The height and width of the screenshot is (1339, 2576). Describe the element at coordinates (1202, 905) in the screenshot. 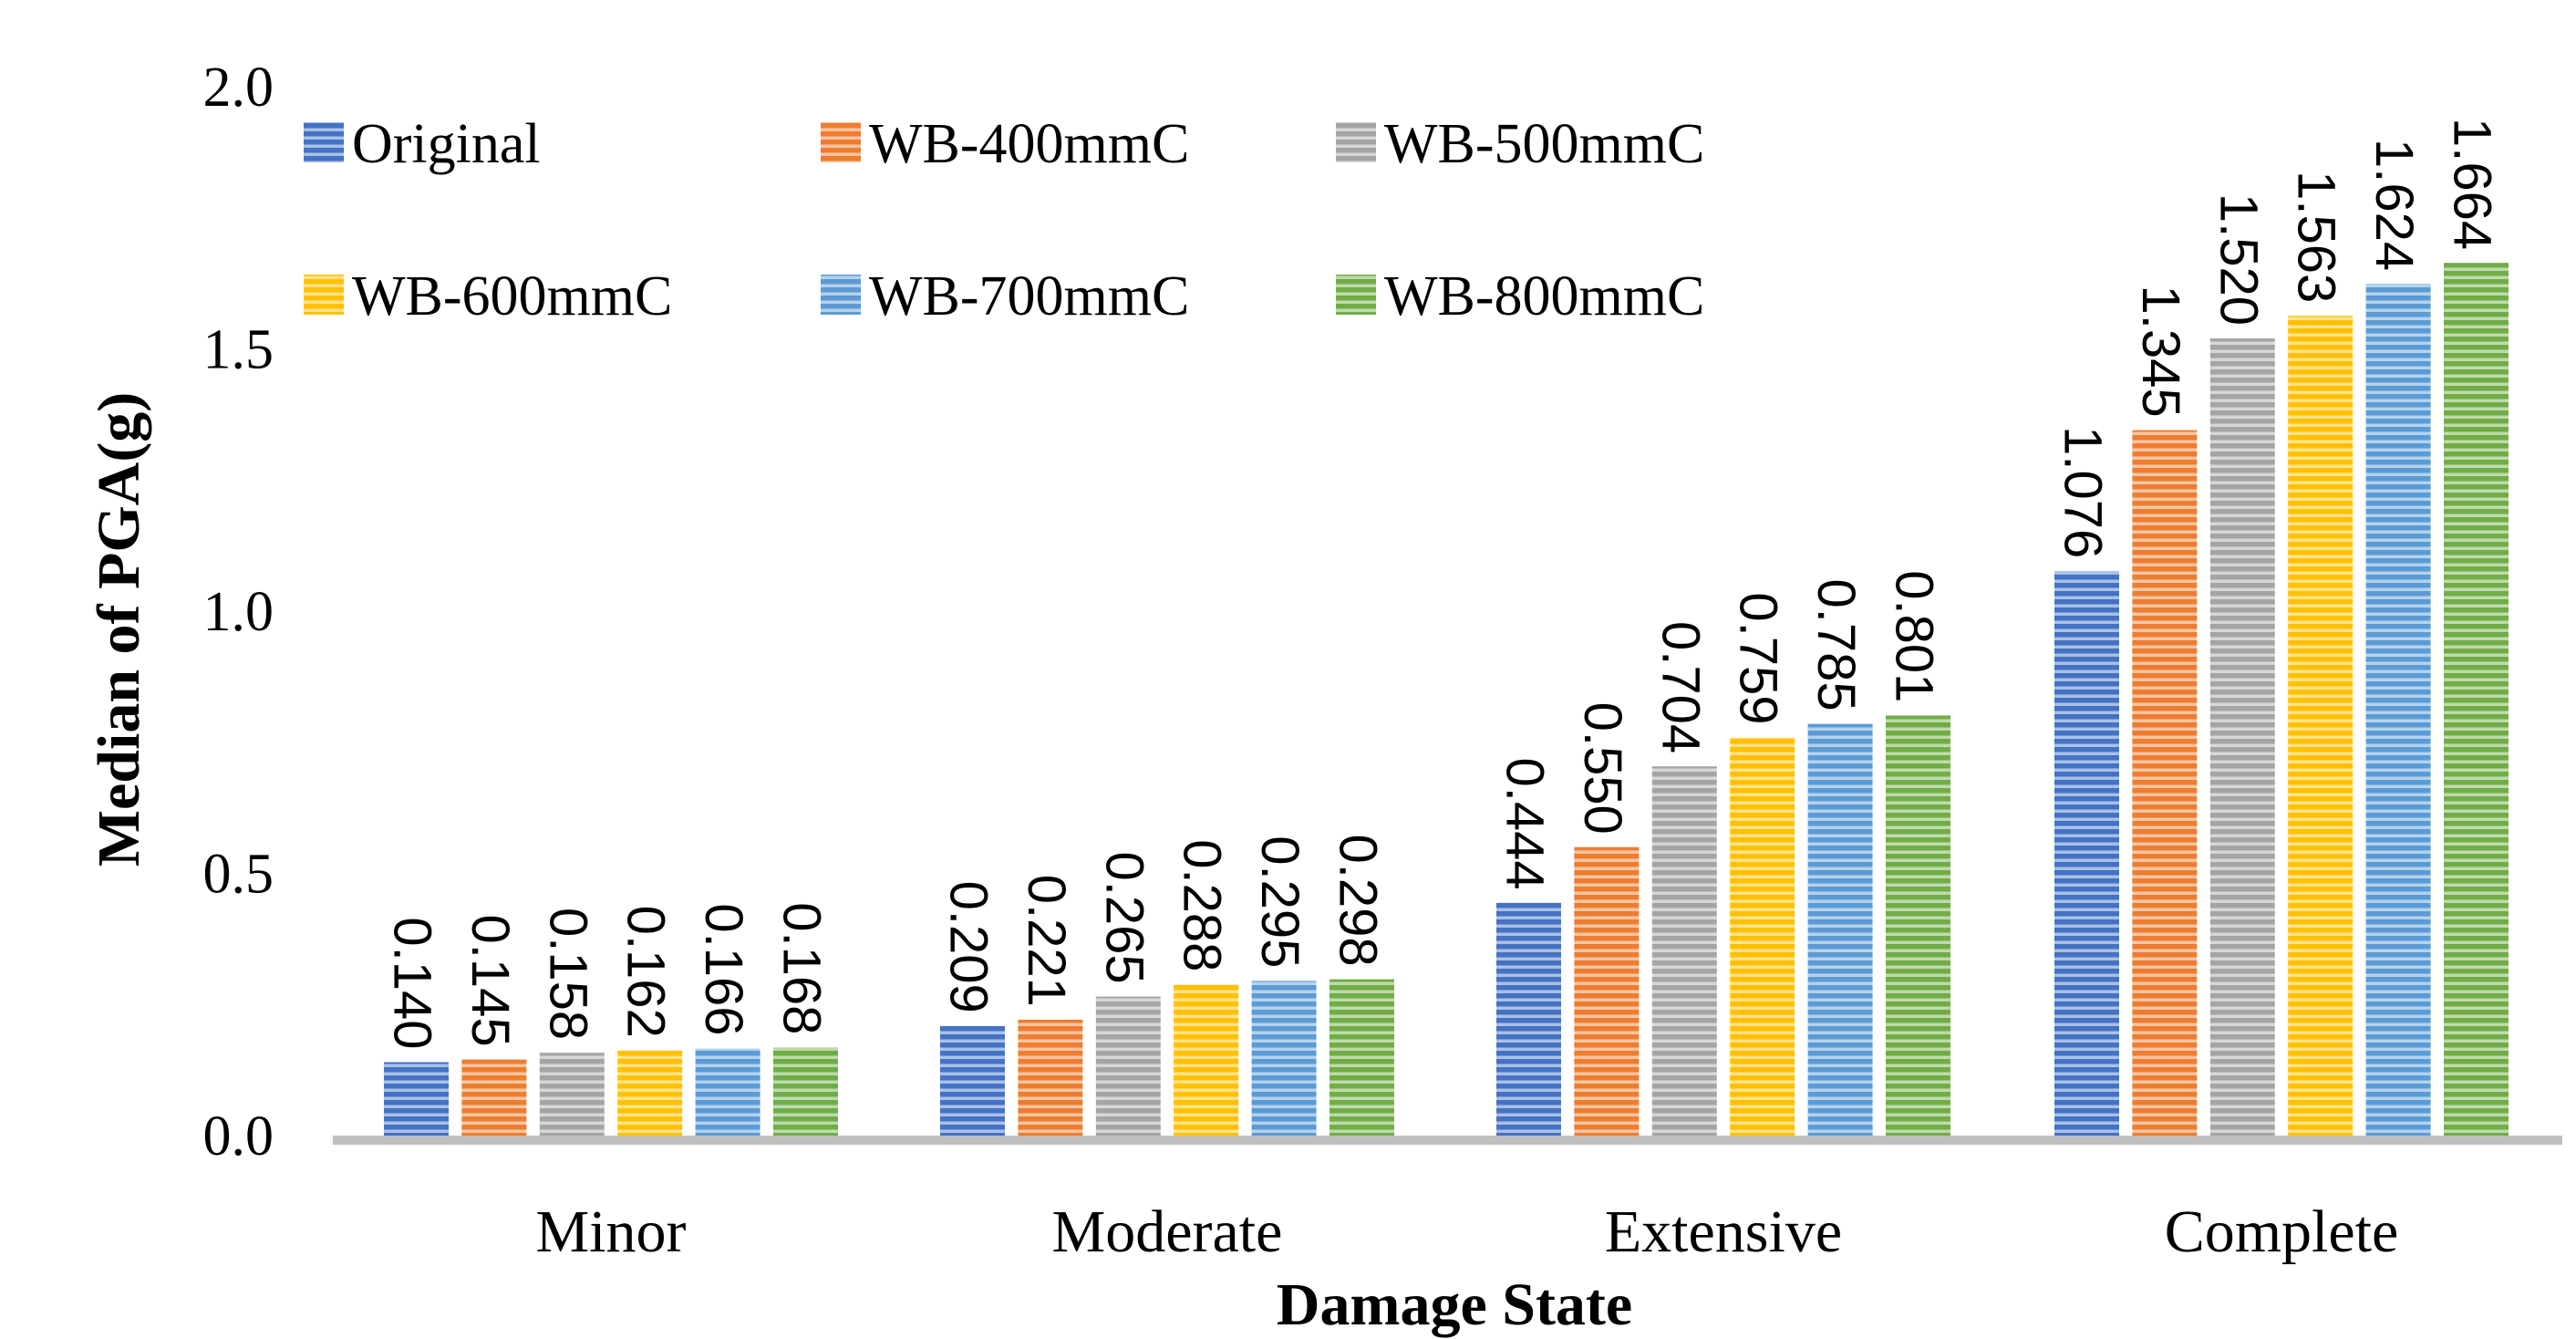

I see `data-label-moderate-wb-600mmc: 0.288` at that location.